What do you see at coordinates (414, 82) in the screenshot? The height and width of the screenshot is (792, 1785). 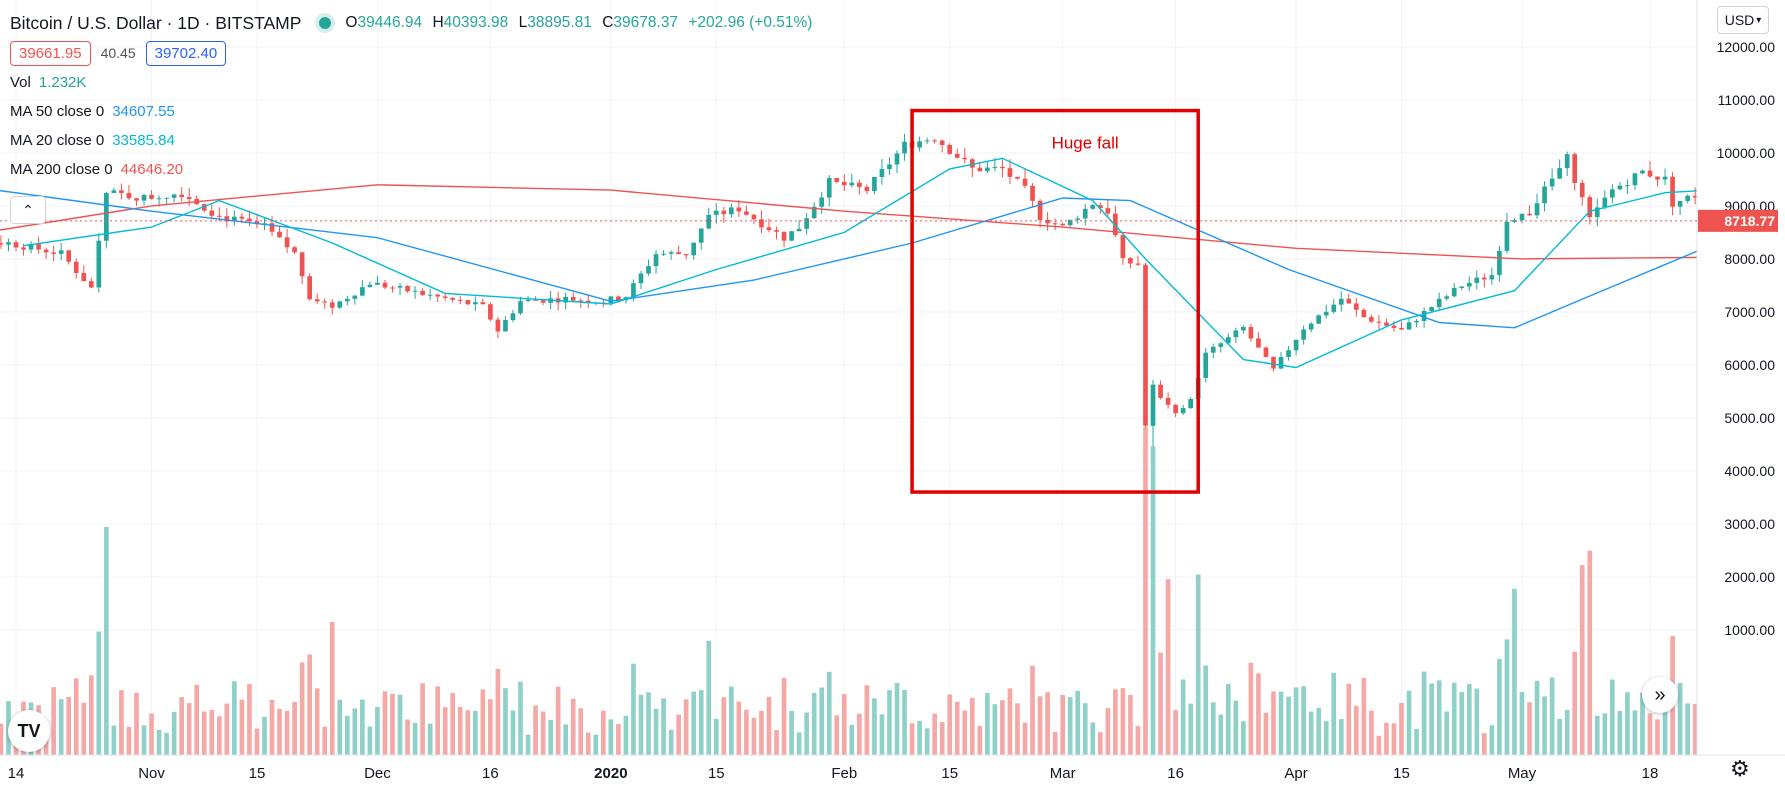 I see `indicator-volume: Vol 1.232K` at bounding box center [414, 82].